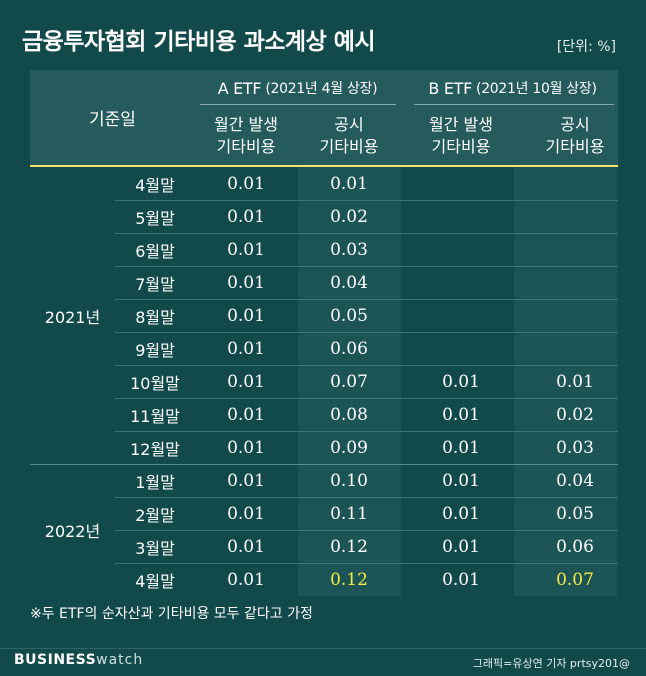  Describe the element at coordinates (120, 660) in the screenshot. I see `brand-light: watch` at that location.